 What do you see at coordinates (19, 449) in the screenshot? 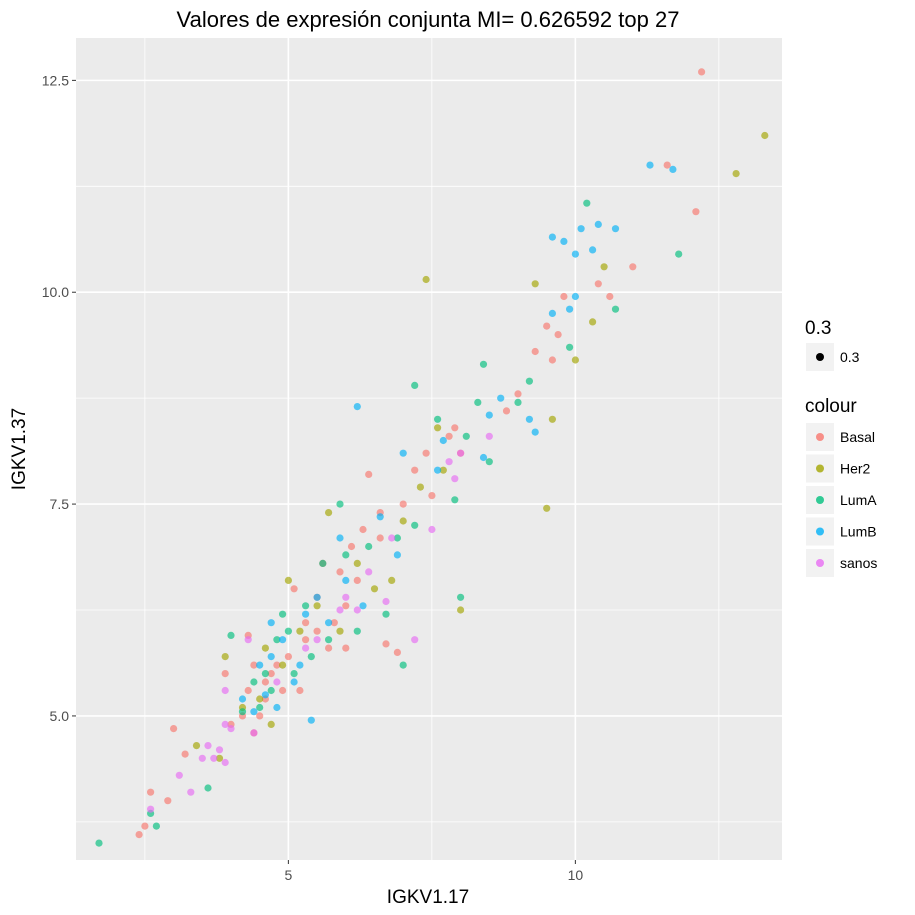
I see `y-axis-label: IGKV1.37` at bounding box center [19, 449].